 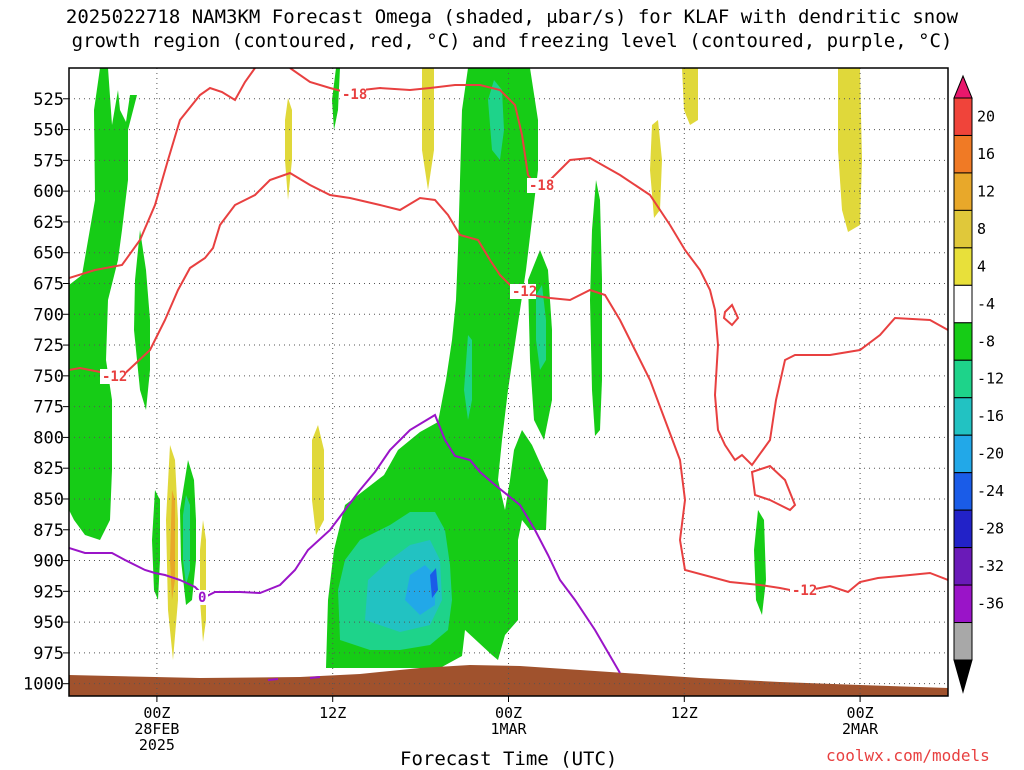 I want to click on contour-label: 0, so click(x=202, y=598).